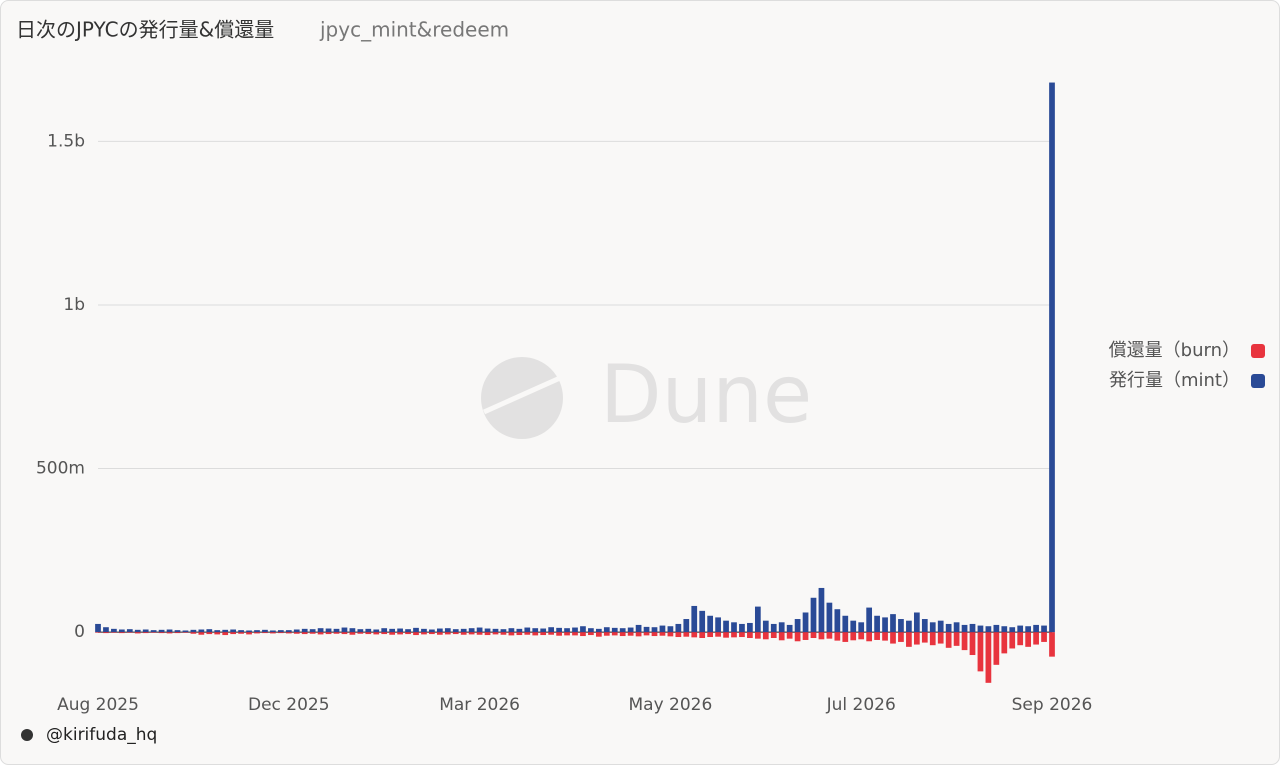  Describe the element at coordinates (98, 705) in the screenshot. I see `x-tick-label: Aug 2025` at that location.